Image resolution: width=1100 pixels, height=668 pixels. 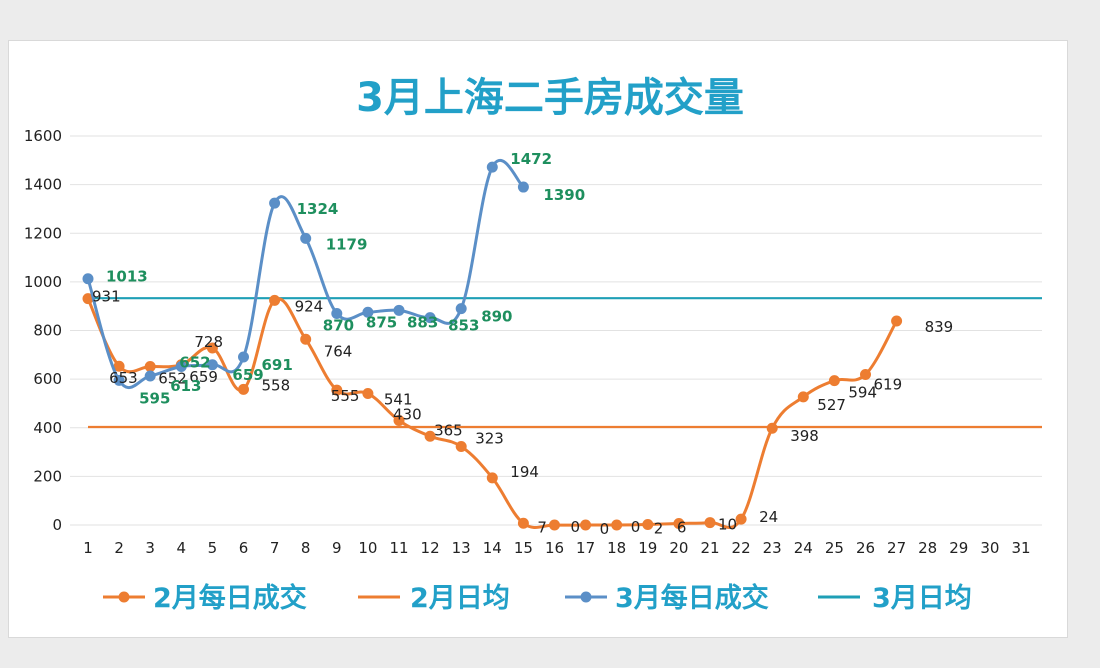 What do you see at coordinates (154, 398) in the screenshot?
I see `data-label: 595` at bounding box center [154, 398].